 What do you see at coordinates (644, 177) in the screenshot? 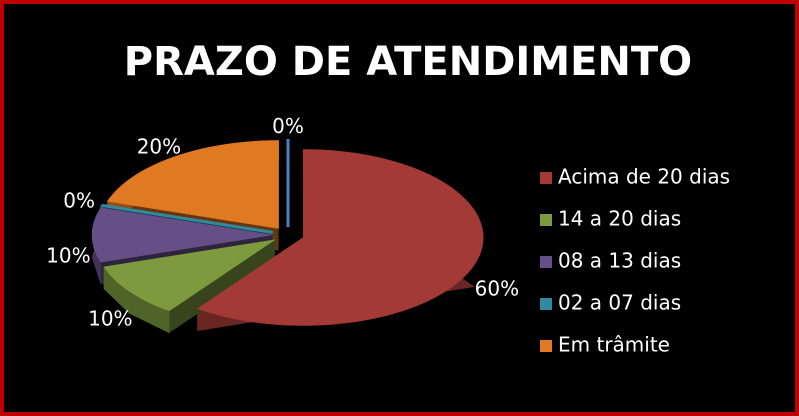
I see `legend-label: Acima de 20 dias` at bounding box center [644, 177].